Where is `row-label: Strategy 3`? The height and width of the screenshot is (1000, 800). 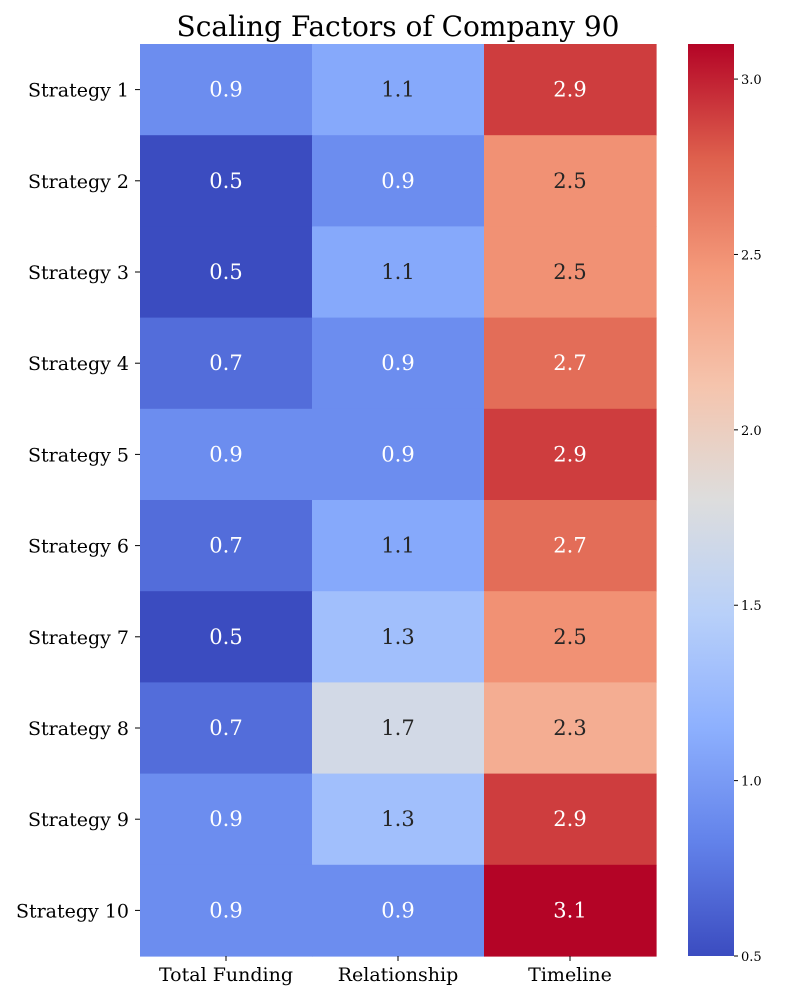 row-label: Strategy 3 is located at coordinates (78, 273).